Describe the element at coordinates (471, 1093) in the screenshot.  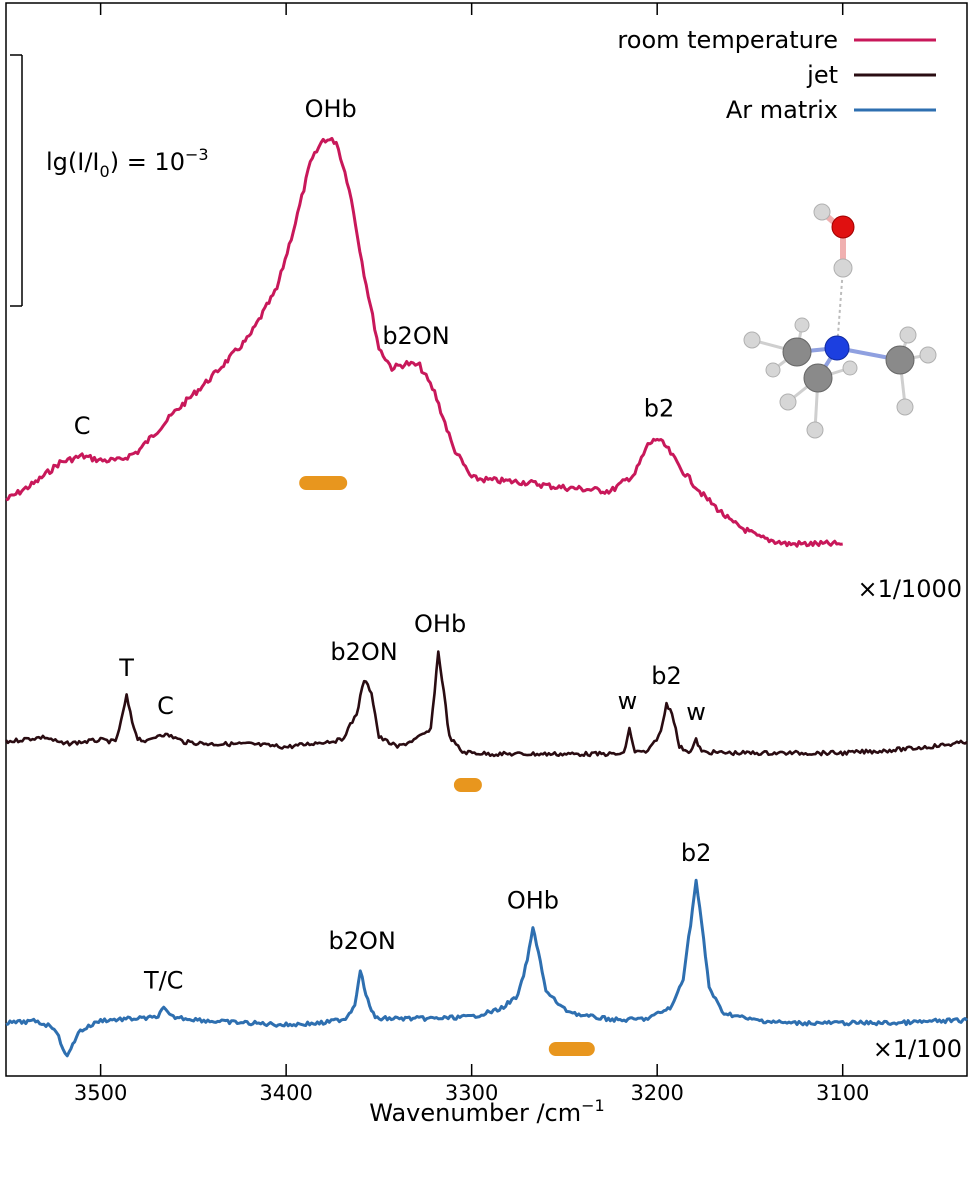
I see `x-tick-label: 3300` at that location.